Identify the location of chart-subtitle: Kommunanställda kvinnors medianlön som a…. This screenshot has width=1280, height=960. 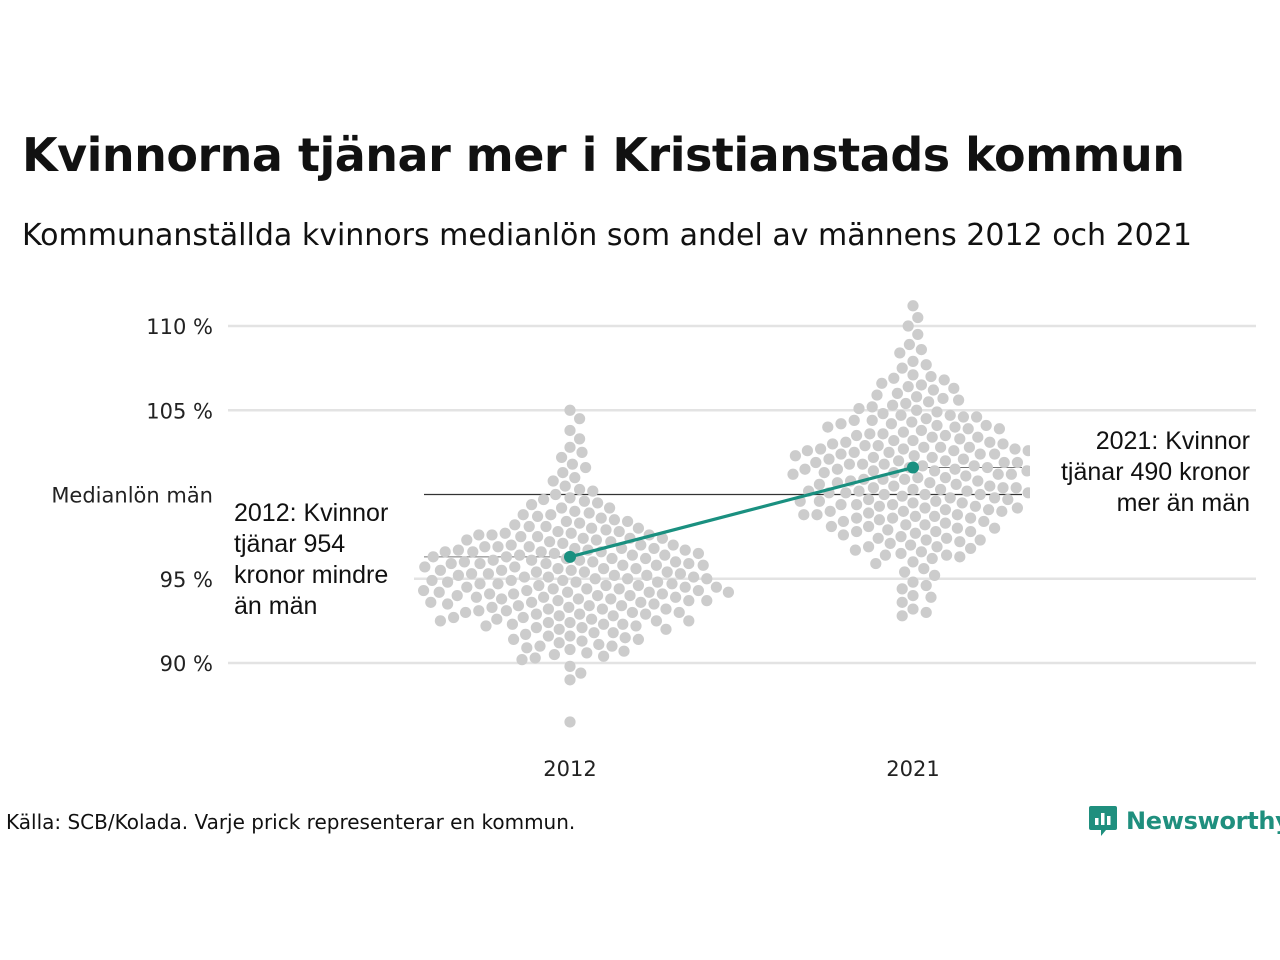
(607, 235).